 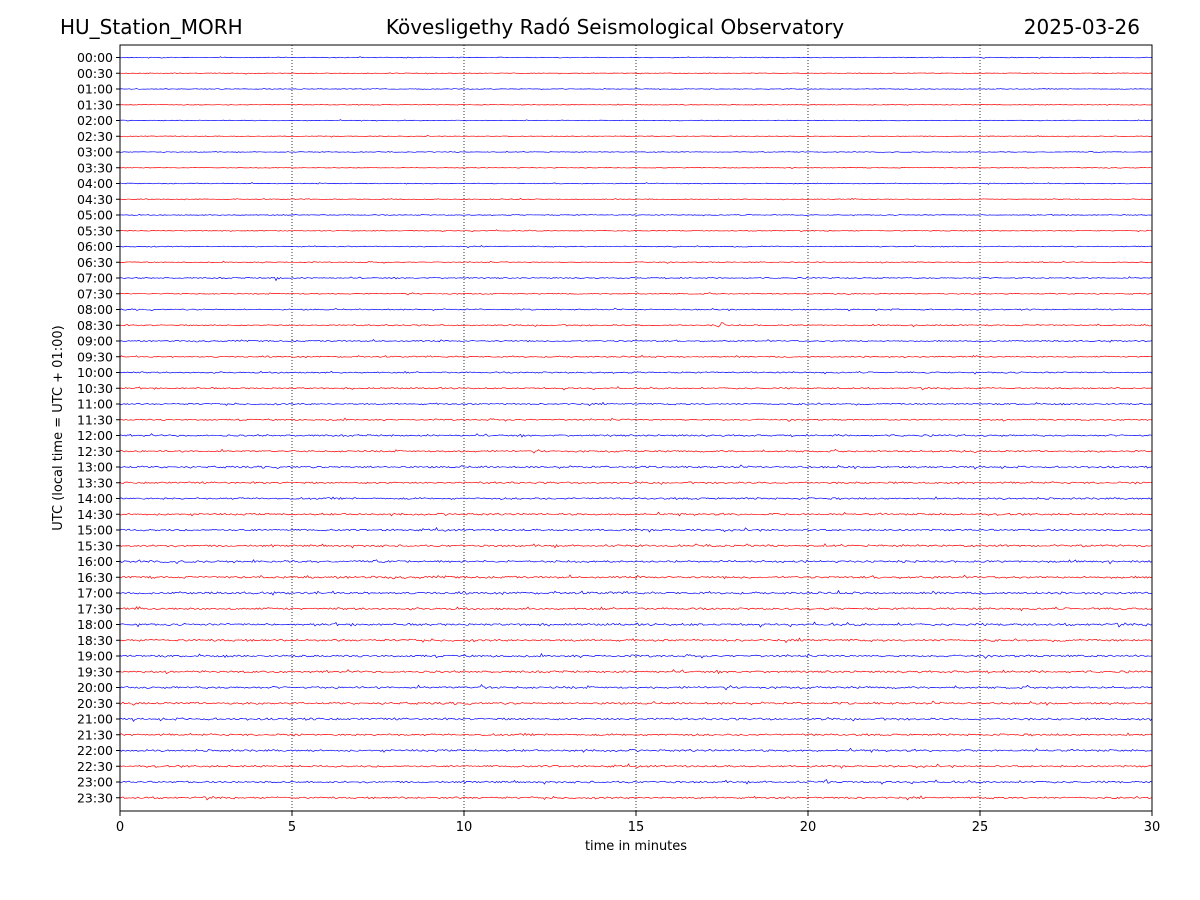 I want to click on row-label-1600: 16:00, so click(x=95, y=561).